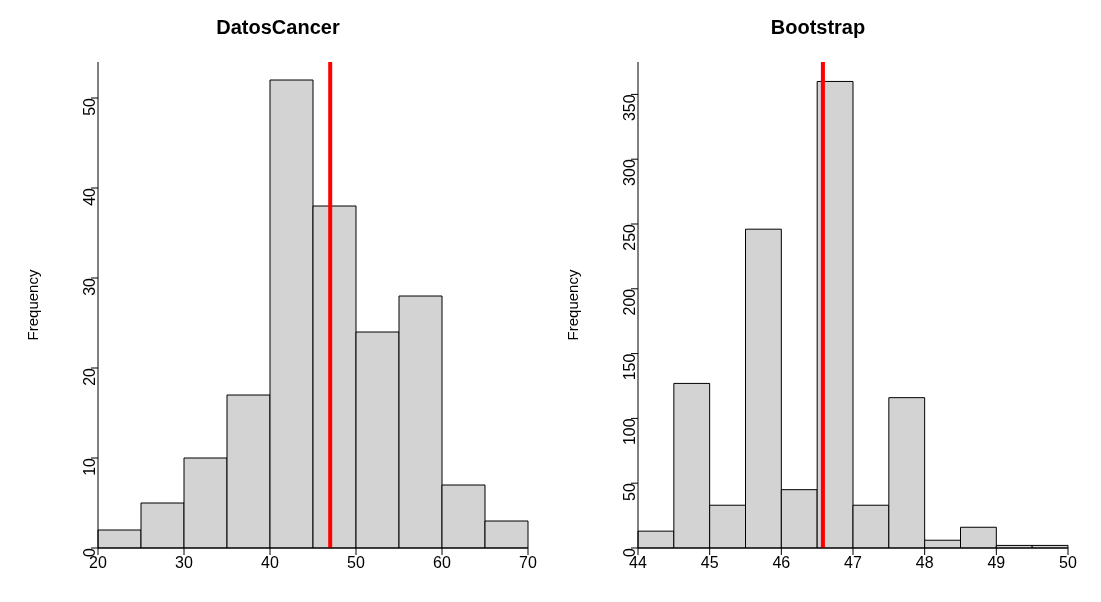 Image resolution: width=1101 pixels, height=602 pixels. I want to click on x-tick-label: 49, so click(996, 563).